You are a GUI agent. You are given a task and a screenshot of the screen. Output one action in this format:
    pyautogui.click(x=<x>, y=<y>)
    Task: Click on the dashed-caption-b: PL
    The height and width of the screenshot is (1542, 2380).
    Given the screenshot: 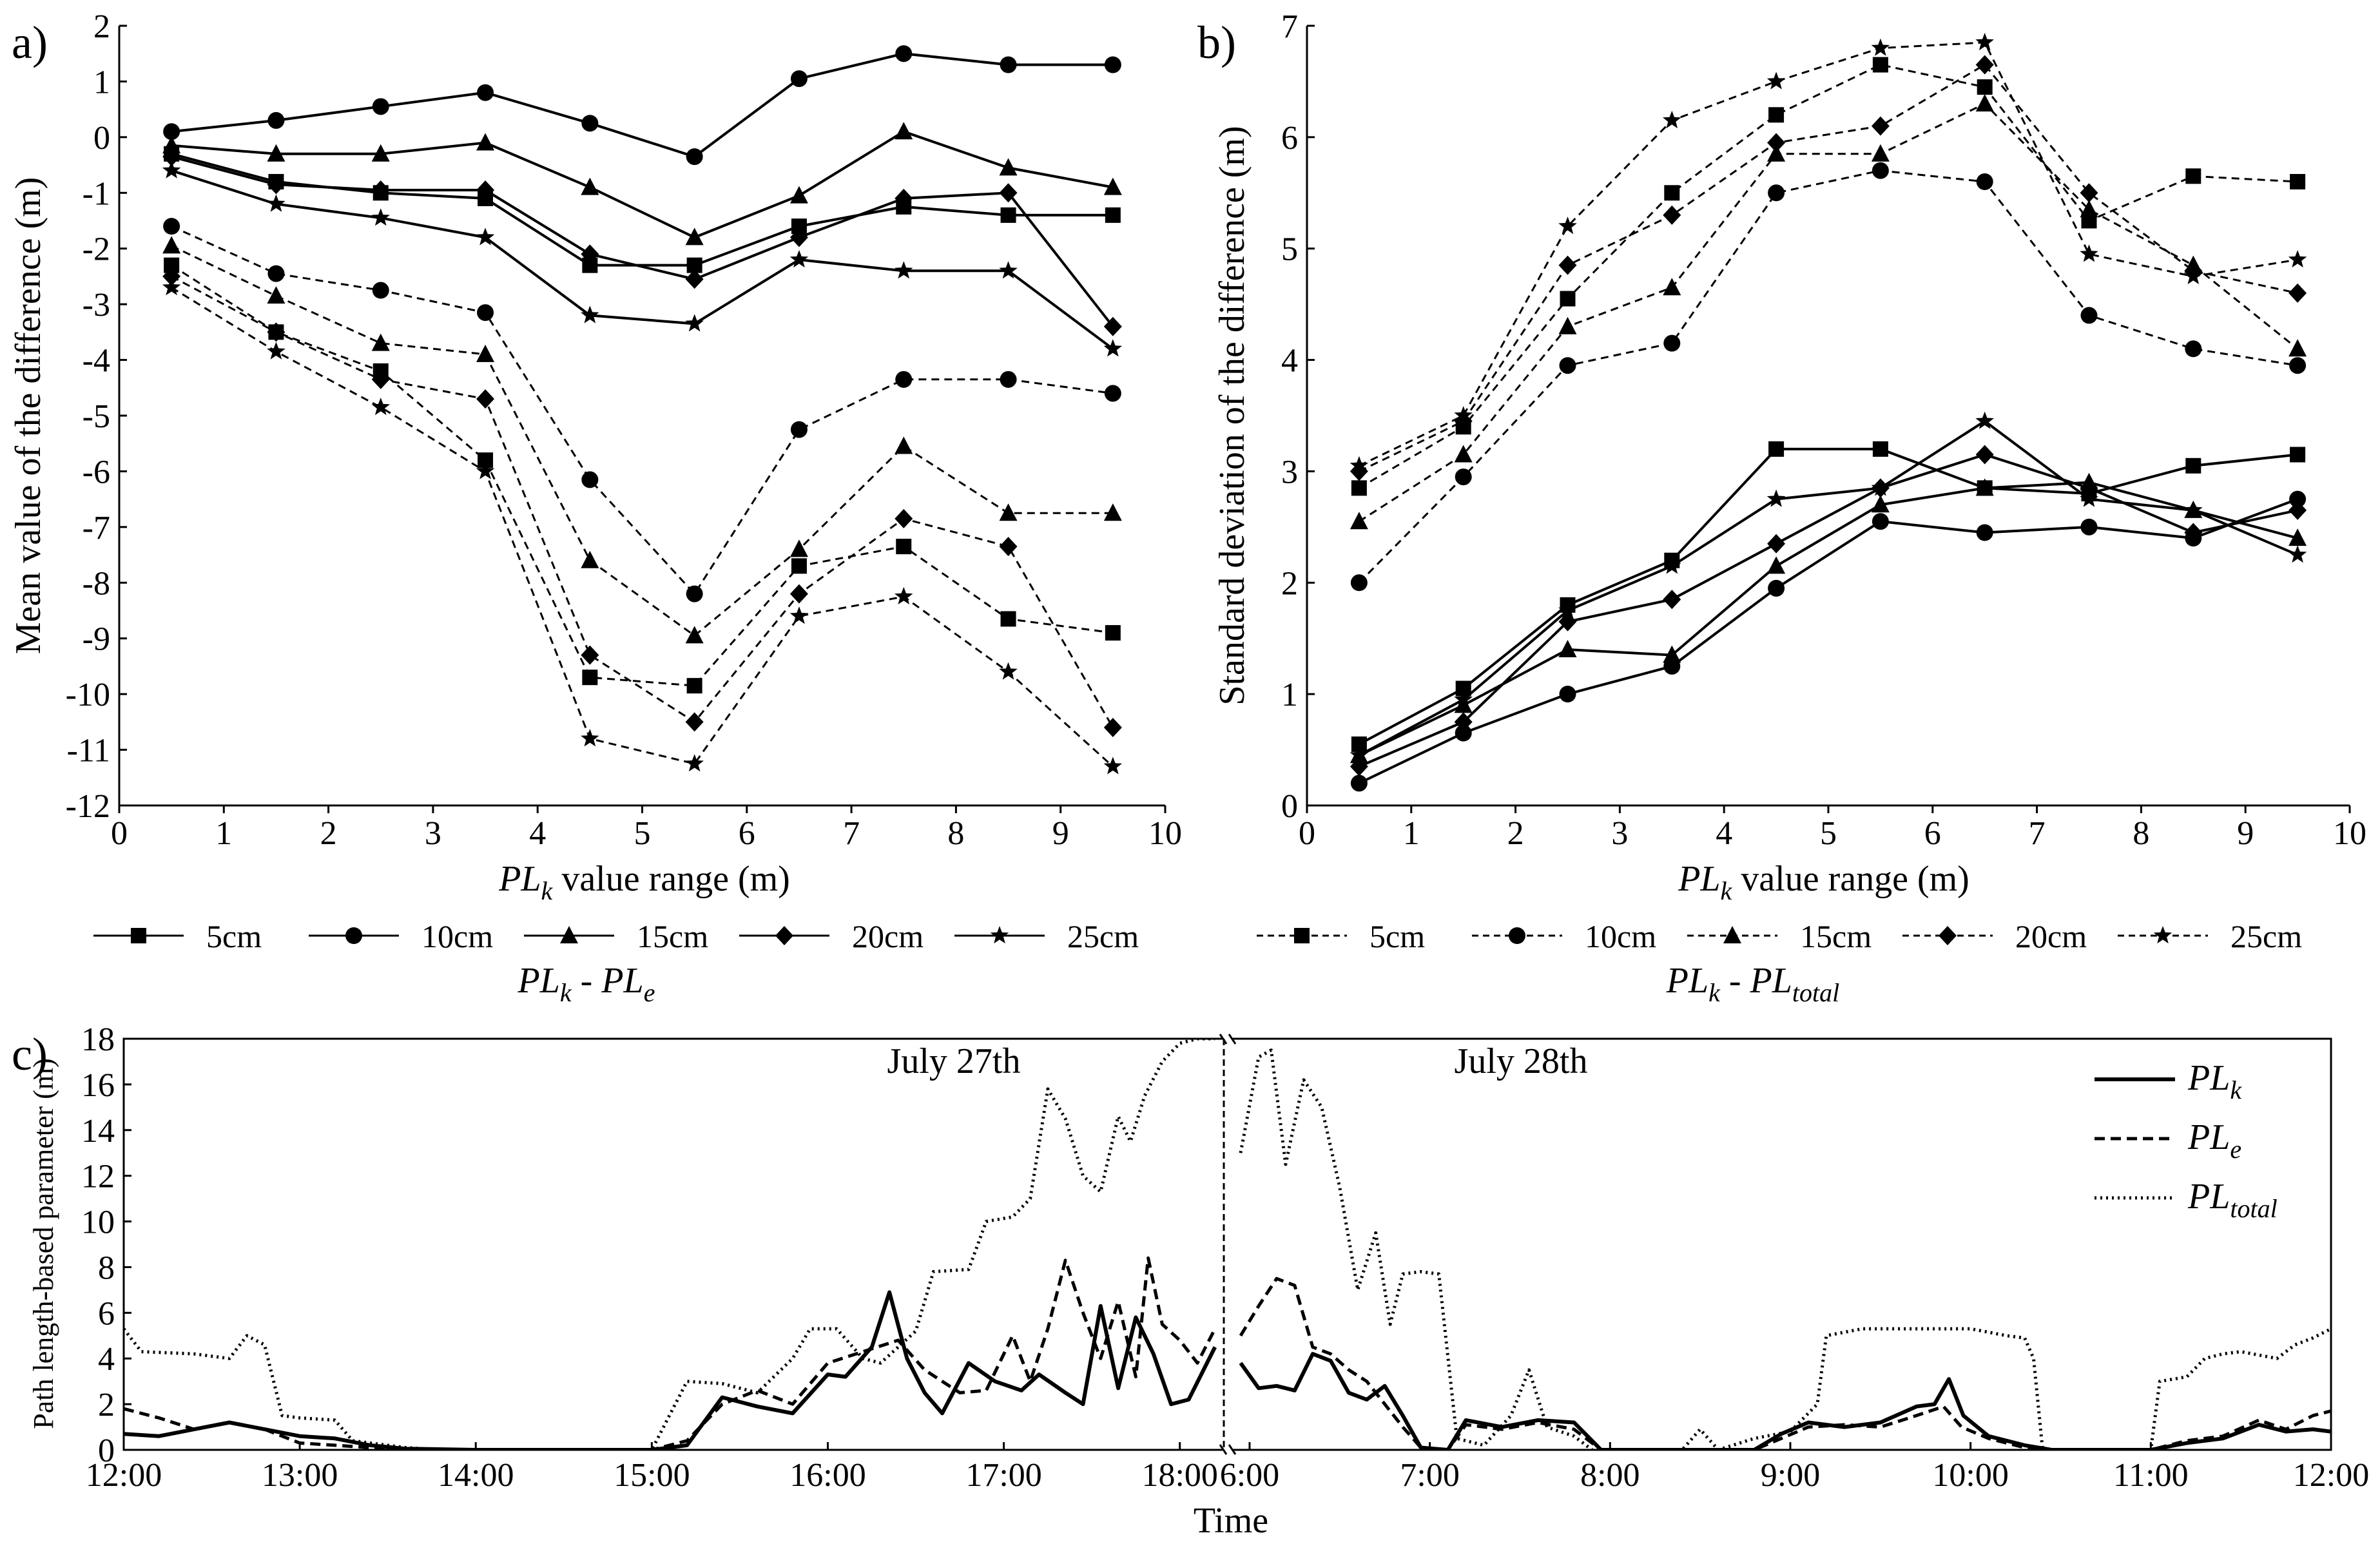 What is the action you would take?
    pyautogui.click(x=1771, y=981)
    